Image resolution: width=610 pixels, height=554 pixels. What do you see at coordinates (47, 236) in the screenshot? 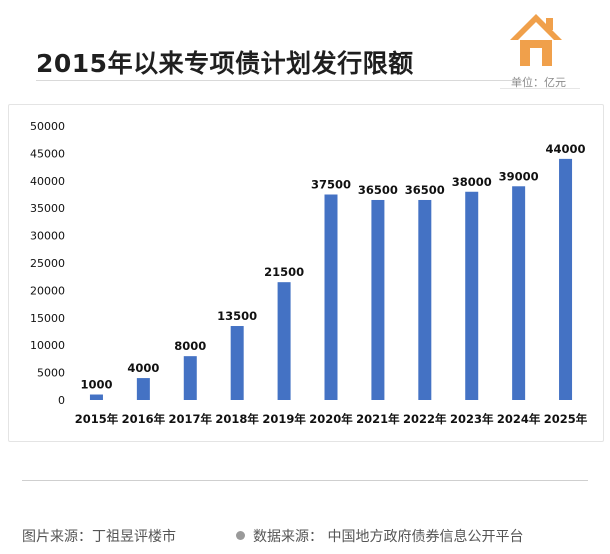
I see `y-tick-label: 30000` at bounding box center [47, 236].